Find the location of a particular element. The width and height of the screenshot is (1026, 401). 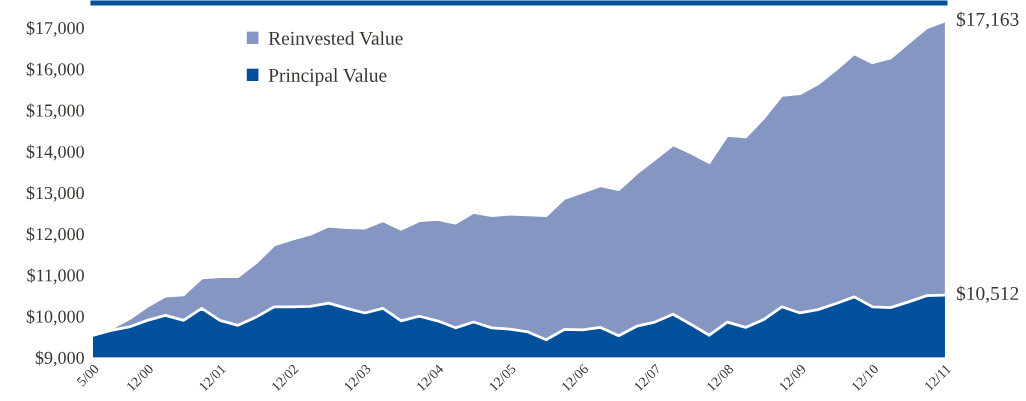

y-tick-label: $13,000 is located at coordinates (55, 193).